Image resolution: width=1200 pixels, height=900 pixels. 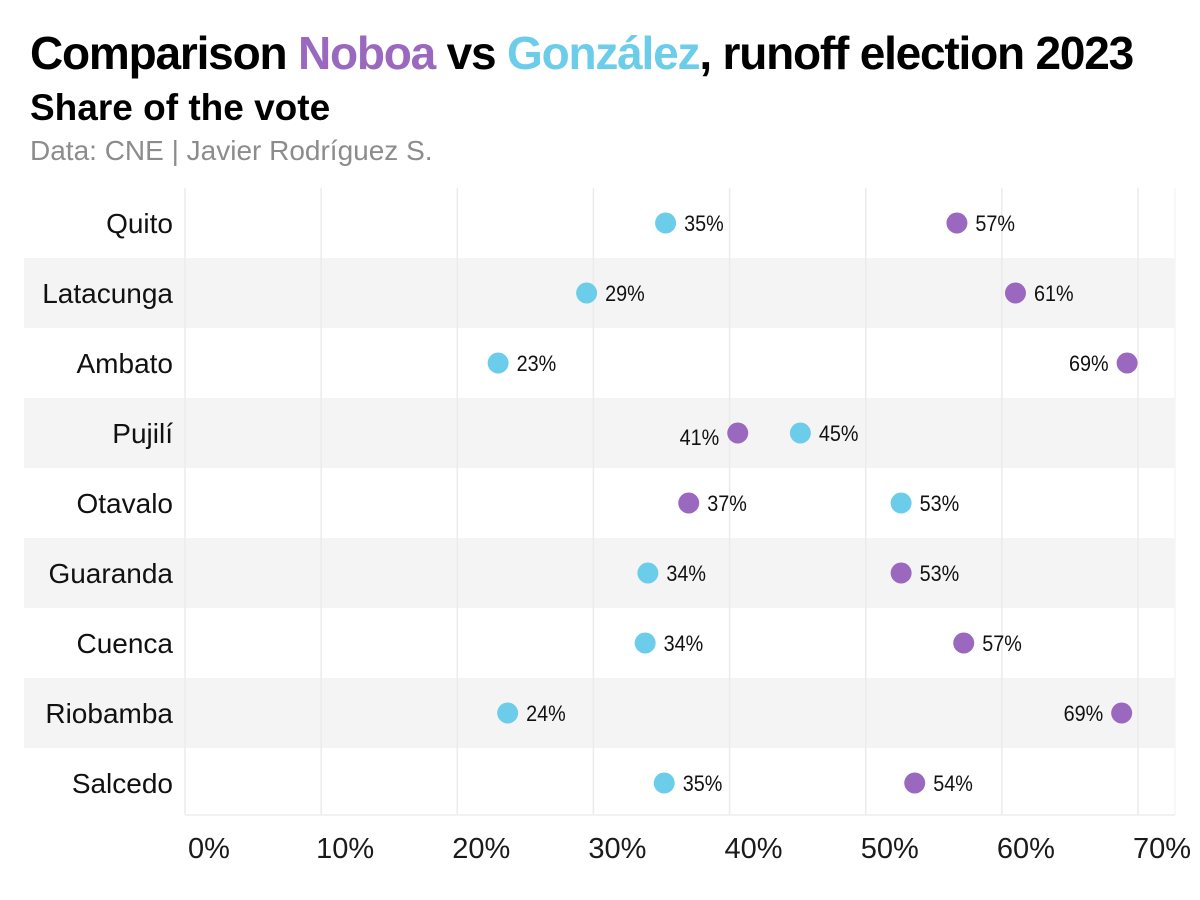 I want to click on data-label-gonzalez: 24%, so click(x=546, y=714).